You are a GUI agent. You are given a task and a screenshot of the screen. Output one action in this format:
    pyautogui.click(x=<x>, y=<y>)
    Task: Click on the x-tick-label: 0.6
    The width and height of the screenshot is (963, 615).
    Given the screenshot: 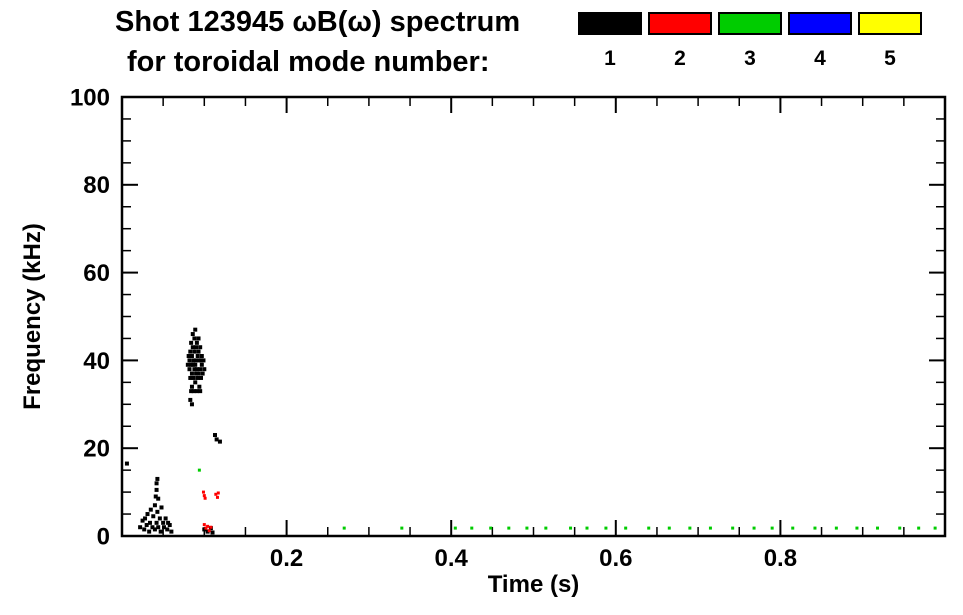 What is the action you would take?
    pyautogui.click(x=615, y=558)
    